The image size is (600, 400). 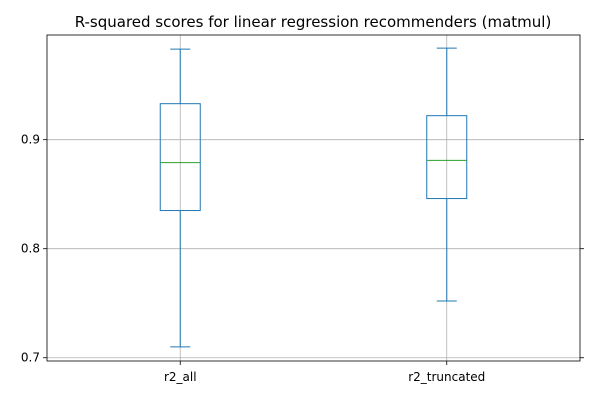 I want to click on x-tick-label: r2_all, so click(x=180, y=377).